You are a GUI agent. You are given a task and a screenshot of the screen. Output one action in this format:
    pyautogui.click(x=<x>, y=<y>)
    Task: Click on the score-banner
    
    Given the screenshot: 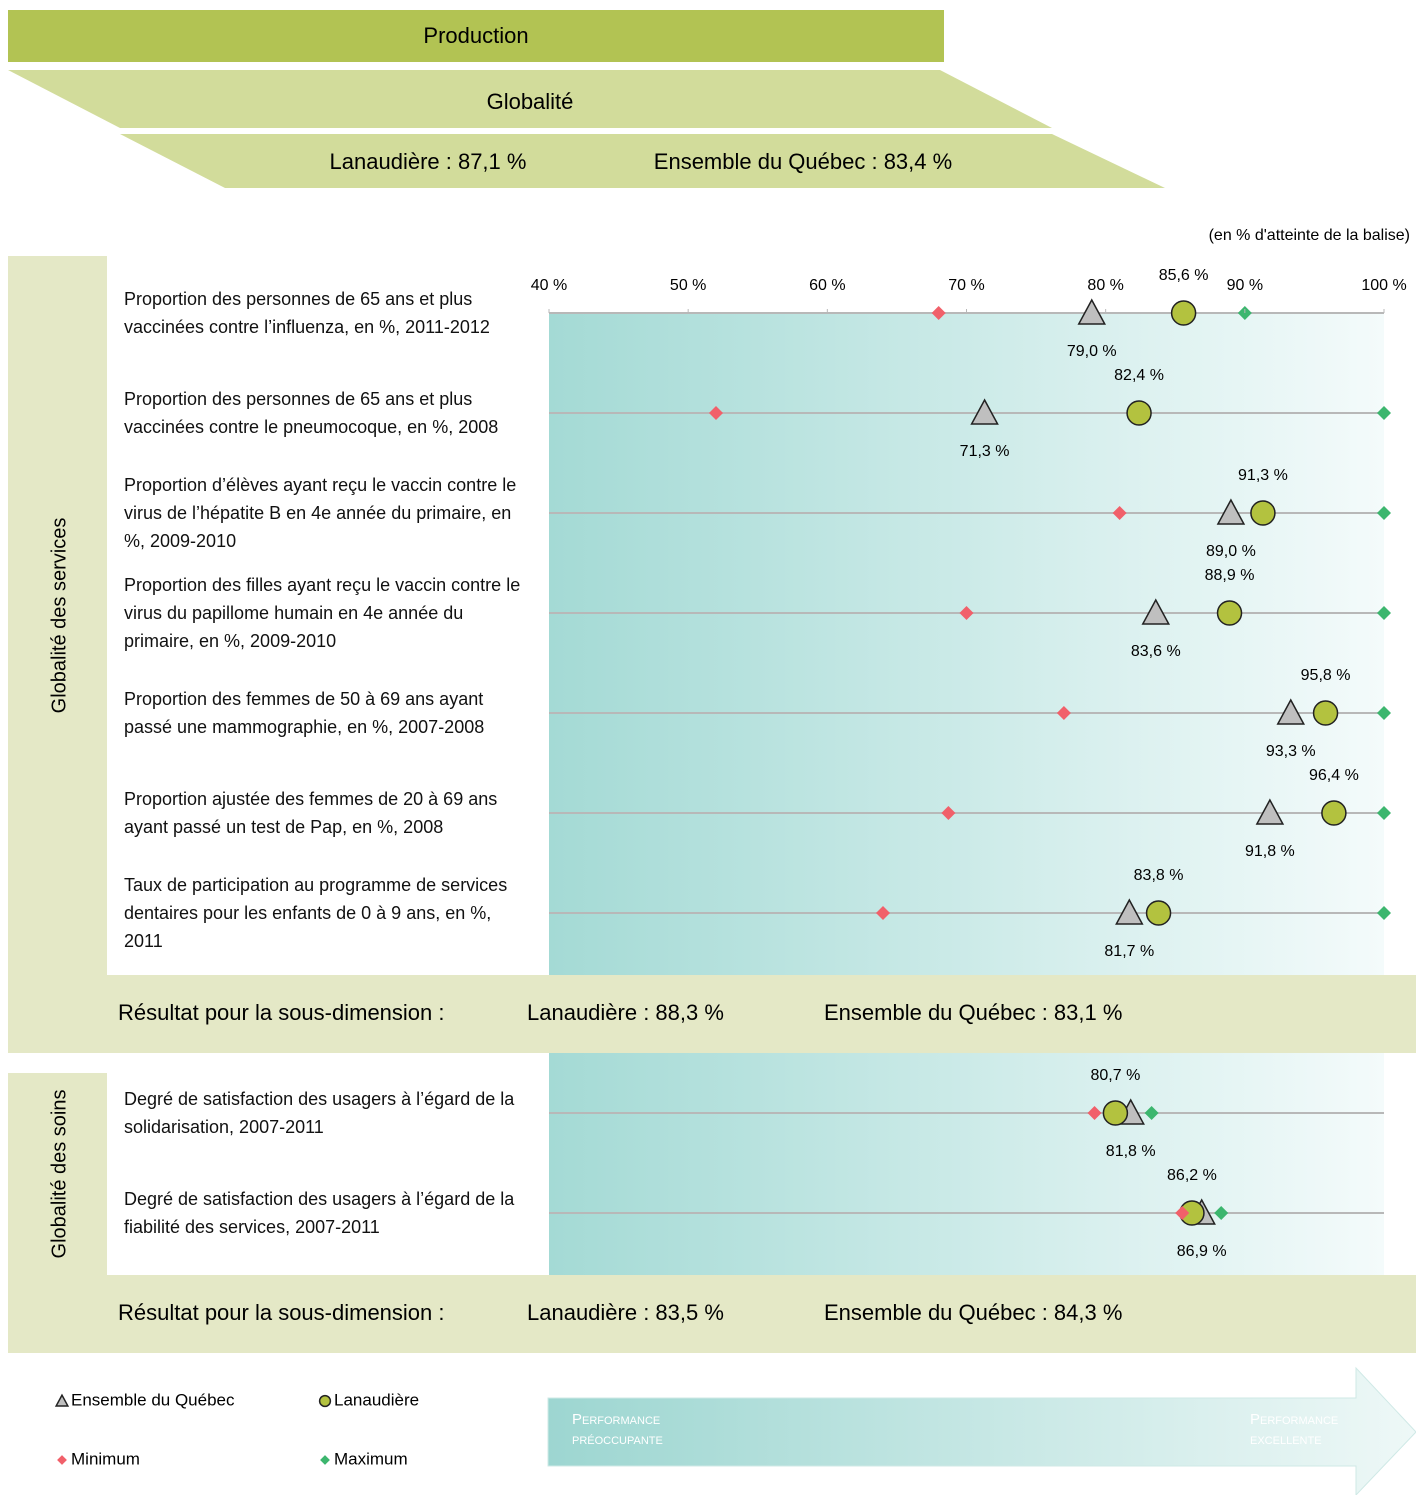 What is the action you would take?
    pyautogui.click(x=642, y=161)
    